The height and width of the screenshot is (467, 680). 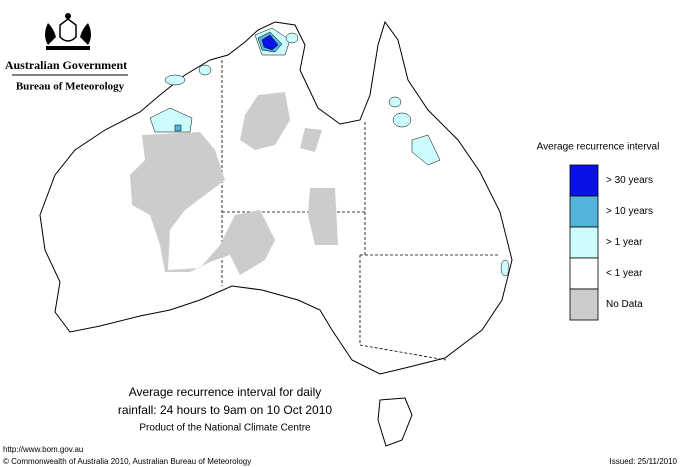 I want to click on caption-line: rainfall: 24 hours to 9am on 10 Oct 2010, so click(x=225, y=410).